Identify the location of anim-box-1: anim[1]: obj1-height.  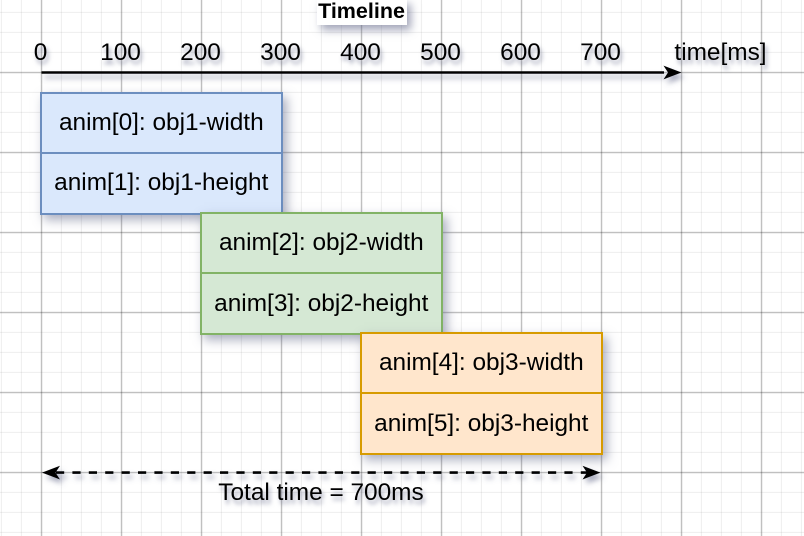
(161, 183).